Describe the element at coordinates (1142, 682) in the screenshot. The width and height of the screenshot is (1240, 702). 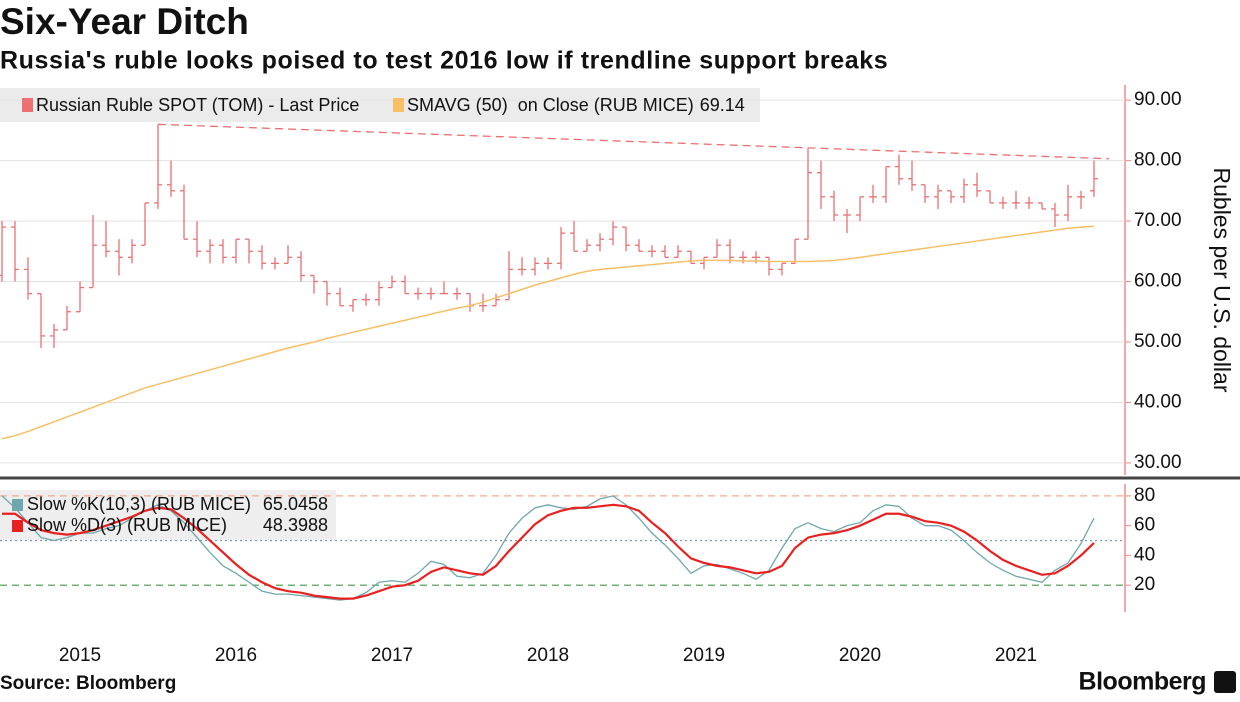
I see `brand: Bloomberg` at that location.